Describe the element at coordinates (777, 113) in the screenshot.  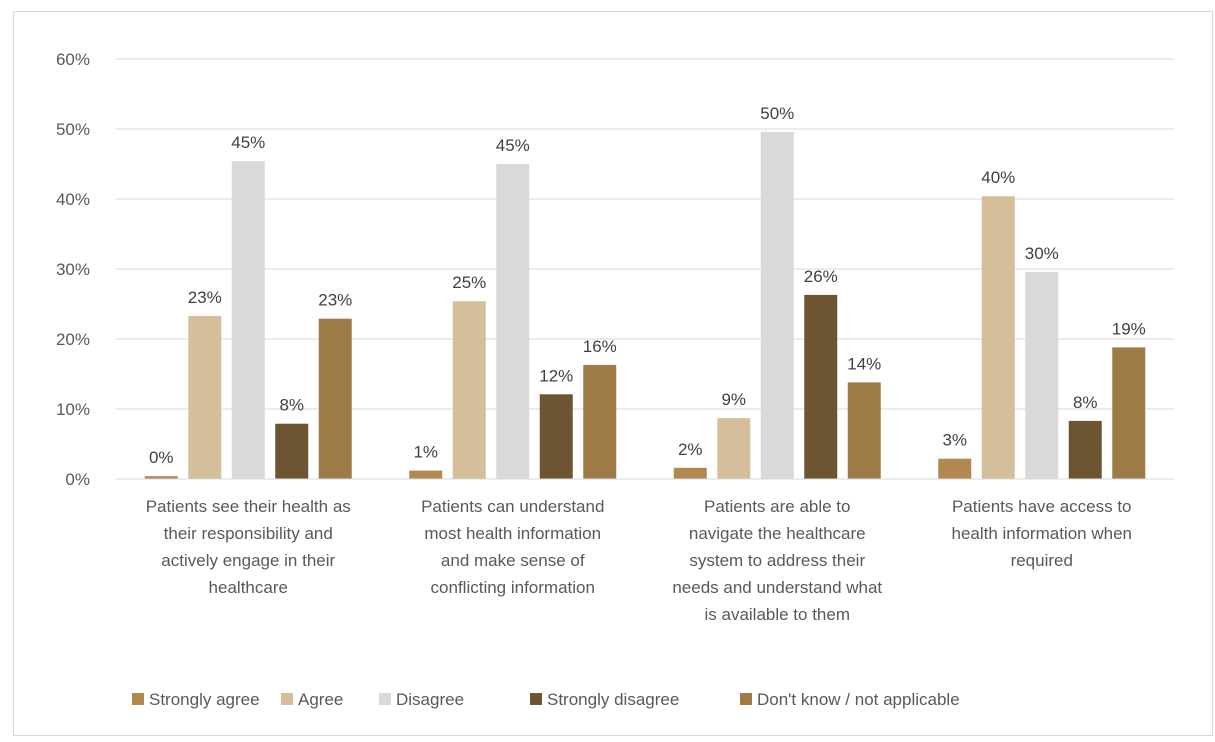
I see `data-label: 50%` at that location.